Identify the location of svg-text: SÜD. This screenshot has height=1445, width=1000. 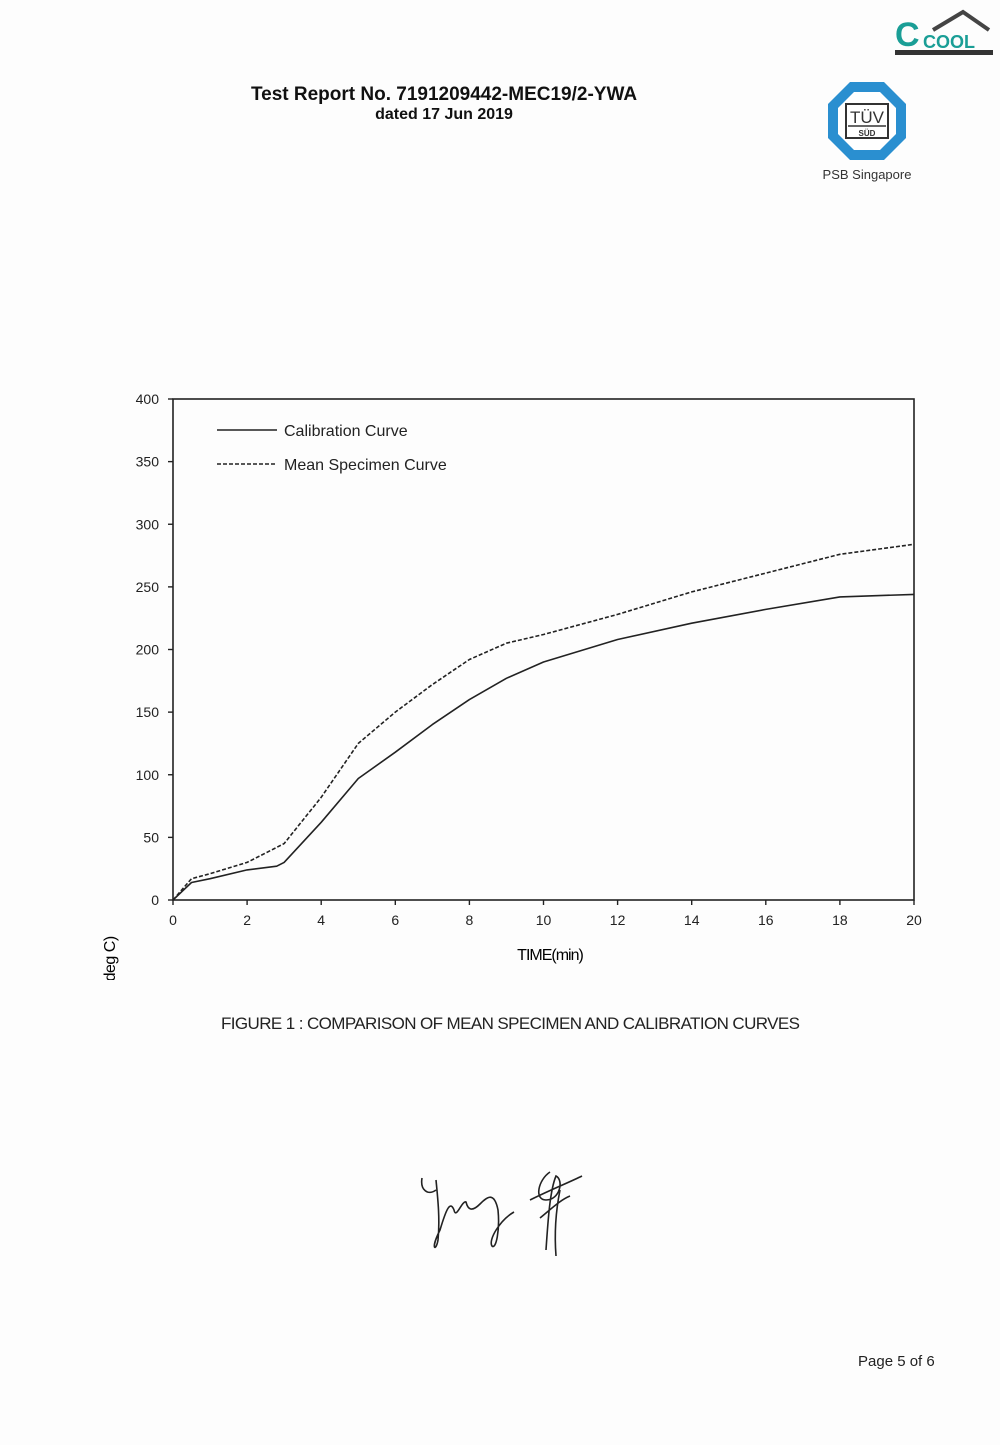
(867, 133).